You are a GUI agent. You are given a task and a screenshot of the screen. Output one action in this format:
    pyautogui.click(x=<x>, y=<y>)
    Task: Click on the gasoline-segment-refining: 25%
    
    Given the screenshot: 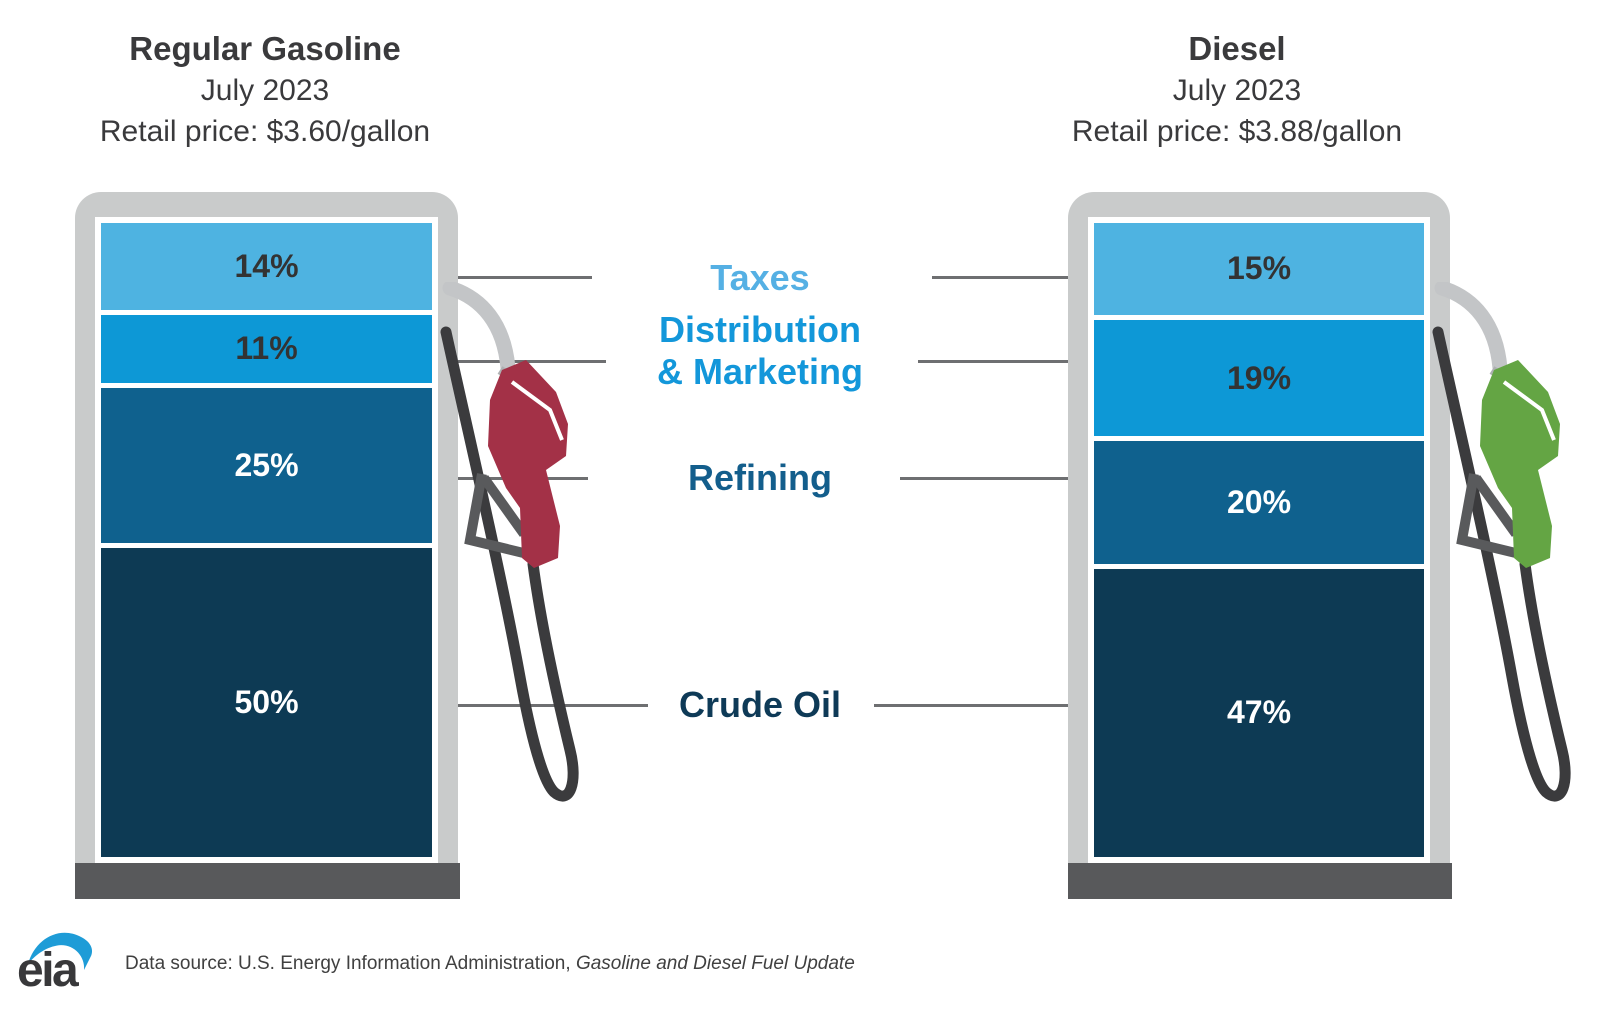 What is the action you would take?
    pyautogui.click(x=266, y=465)
    